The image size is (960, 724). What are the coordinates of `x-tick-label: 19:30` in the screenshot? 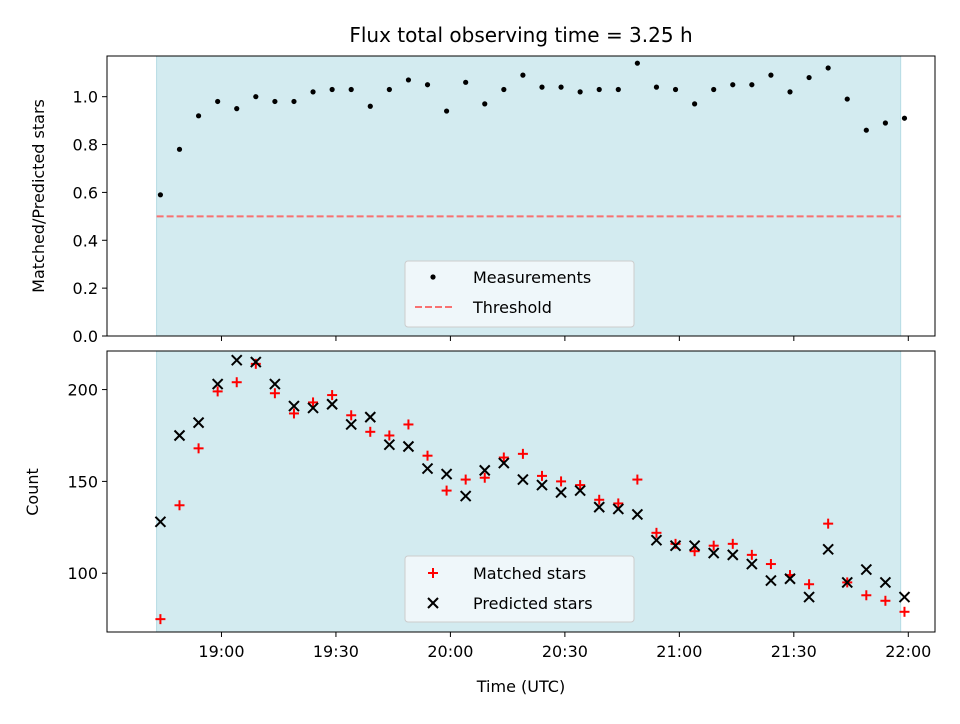 It's located at (336, 651).